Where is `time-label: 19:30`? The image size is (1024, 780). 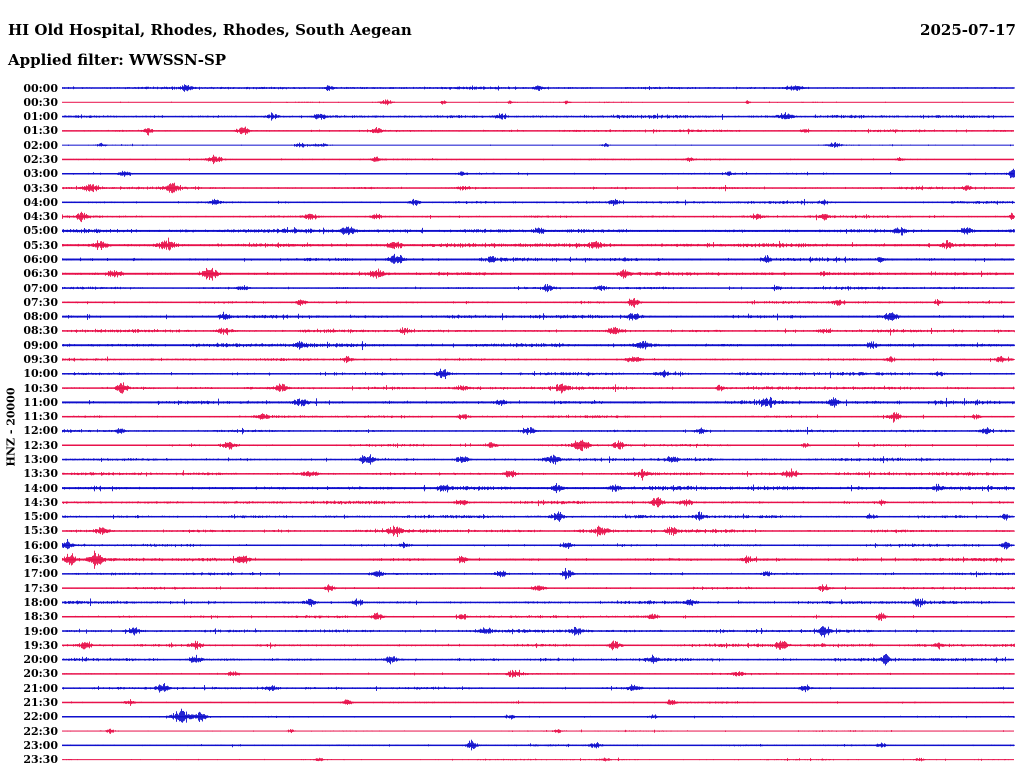 time-label: 19:30 is located at coordinates (40, 645).